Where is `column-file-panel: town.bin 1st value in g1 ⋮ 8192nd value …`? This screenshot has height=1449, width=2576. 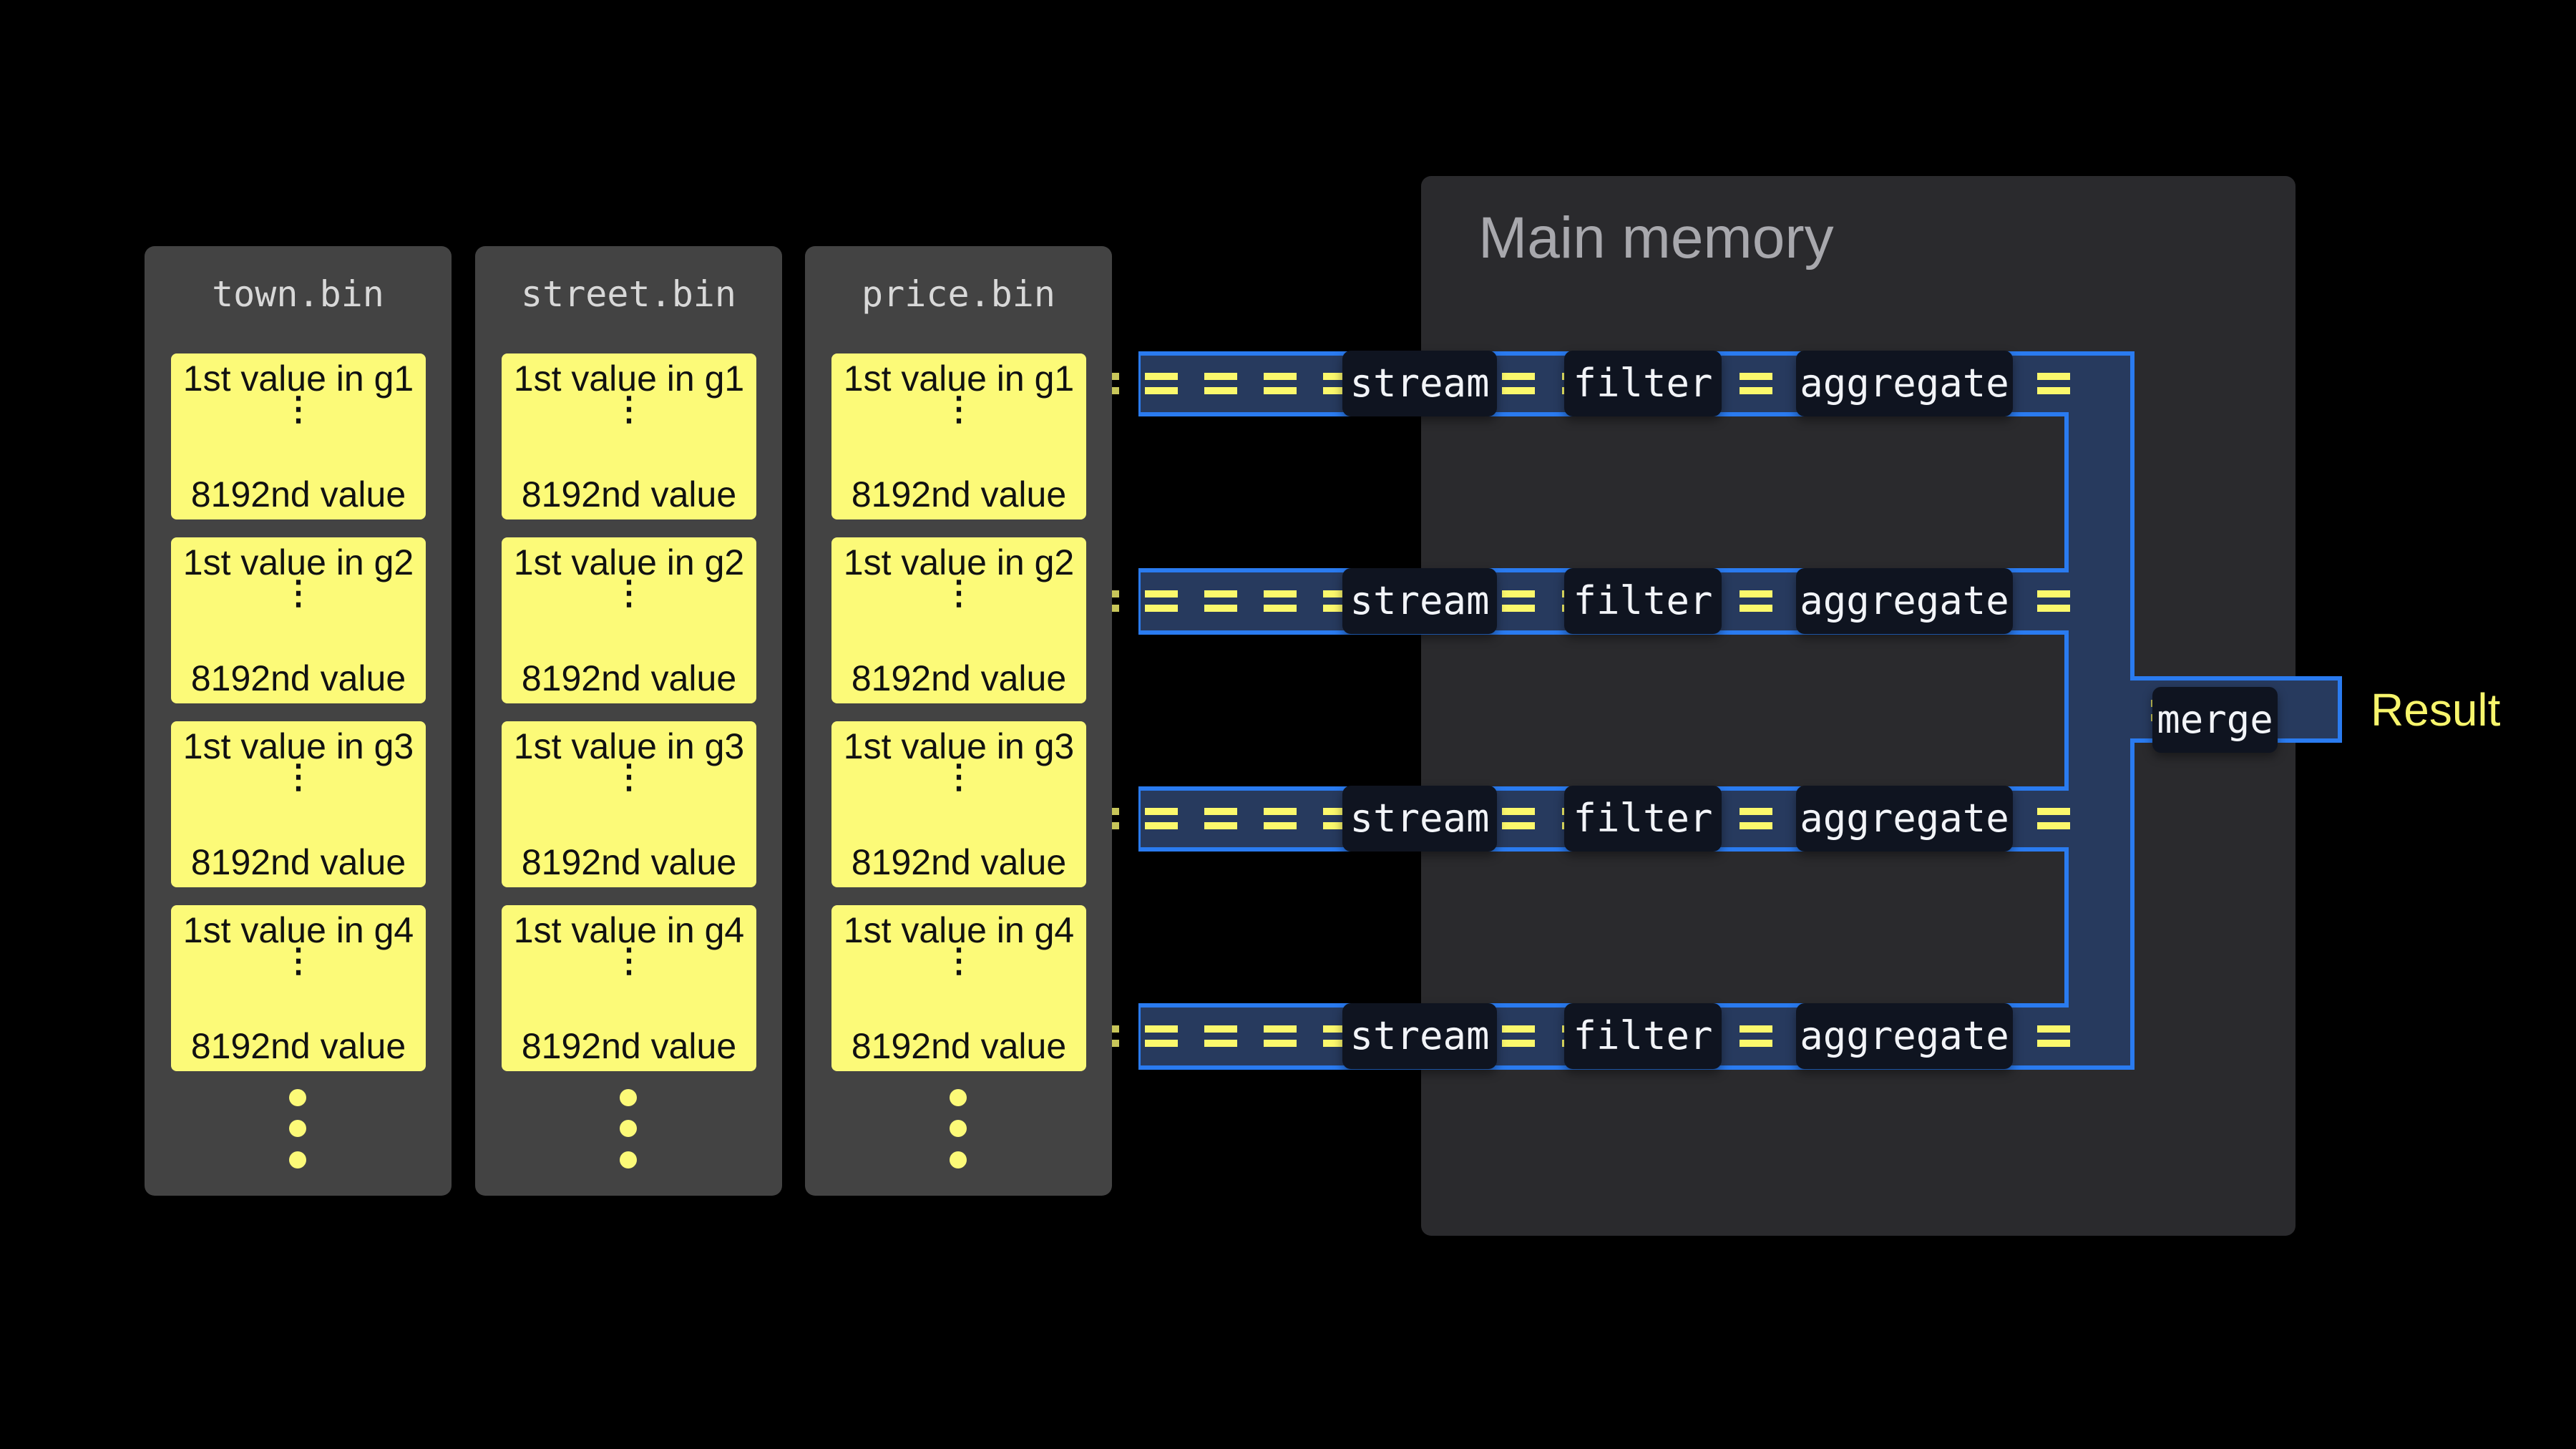
column-file-panel: town.bin 1st value in g1 ⋮ 8192nd value … is located at coordinates (298, 721).